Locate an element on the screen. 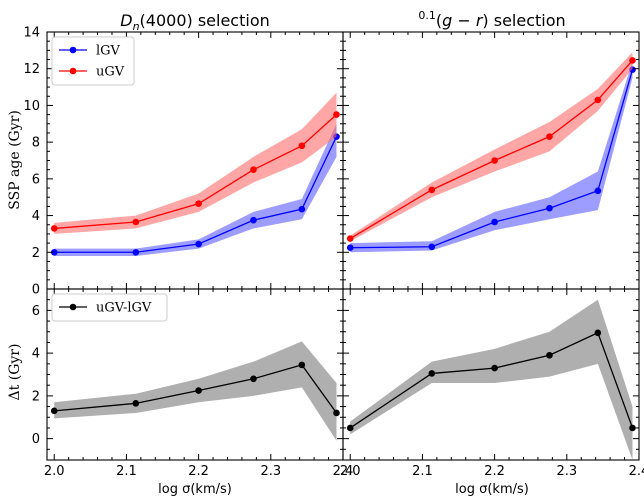 The height and width of the screenshot is (498, 644). band-lgv-top-left is located at coordinates (195, 189).